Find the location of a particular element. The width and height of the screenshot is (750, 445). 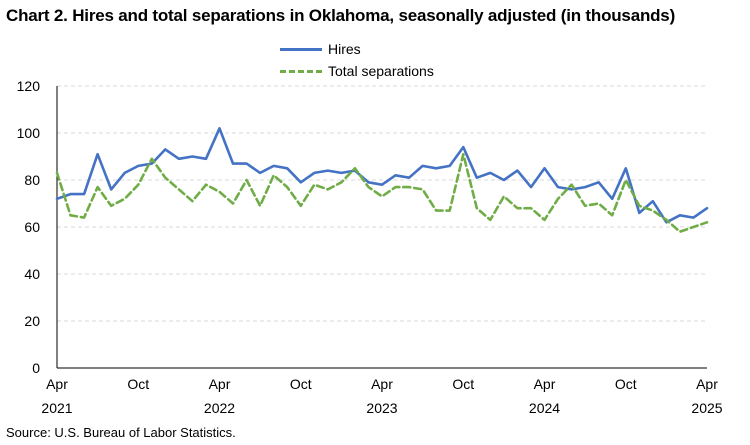

y-tick-label-40: 40 is located at coordinates (32, 274).